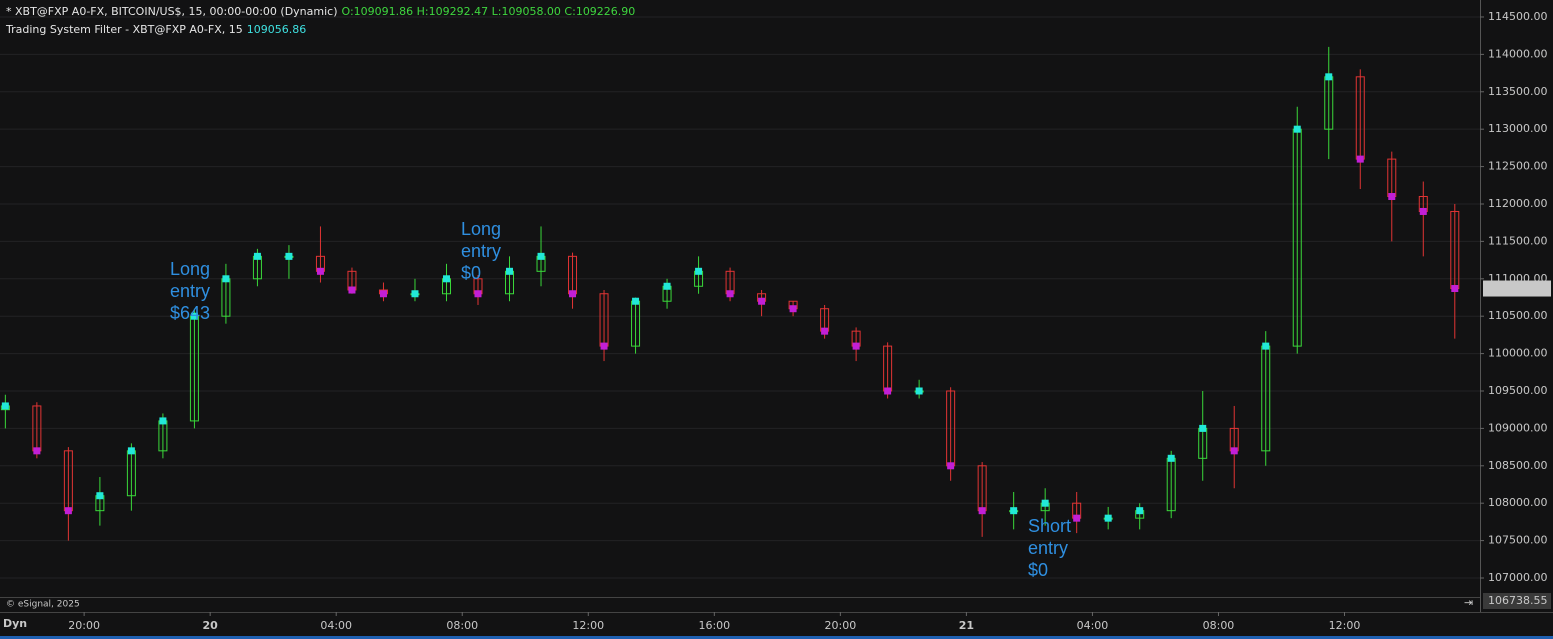 Image resolution: width=1553 pixels, height=639 pixels. I want to click on annotation: $643, so click(190, 313).